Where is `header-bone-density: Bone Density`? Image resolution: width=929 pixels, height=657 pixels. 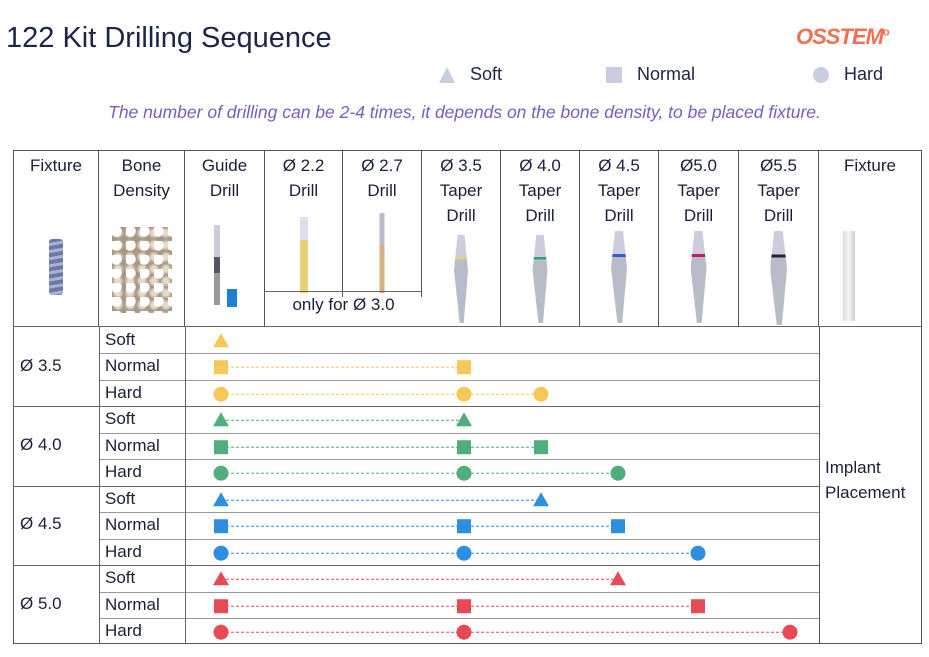 header-bone-density: Bone Density is located at coordinates (142, 239).